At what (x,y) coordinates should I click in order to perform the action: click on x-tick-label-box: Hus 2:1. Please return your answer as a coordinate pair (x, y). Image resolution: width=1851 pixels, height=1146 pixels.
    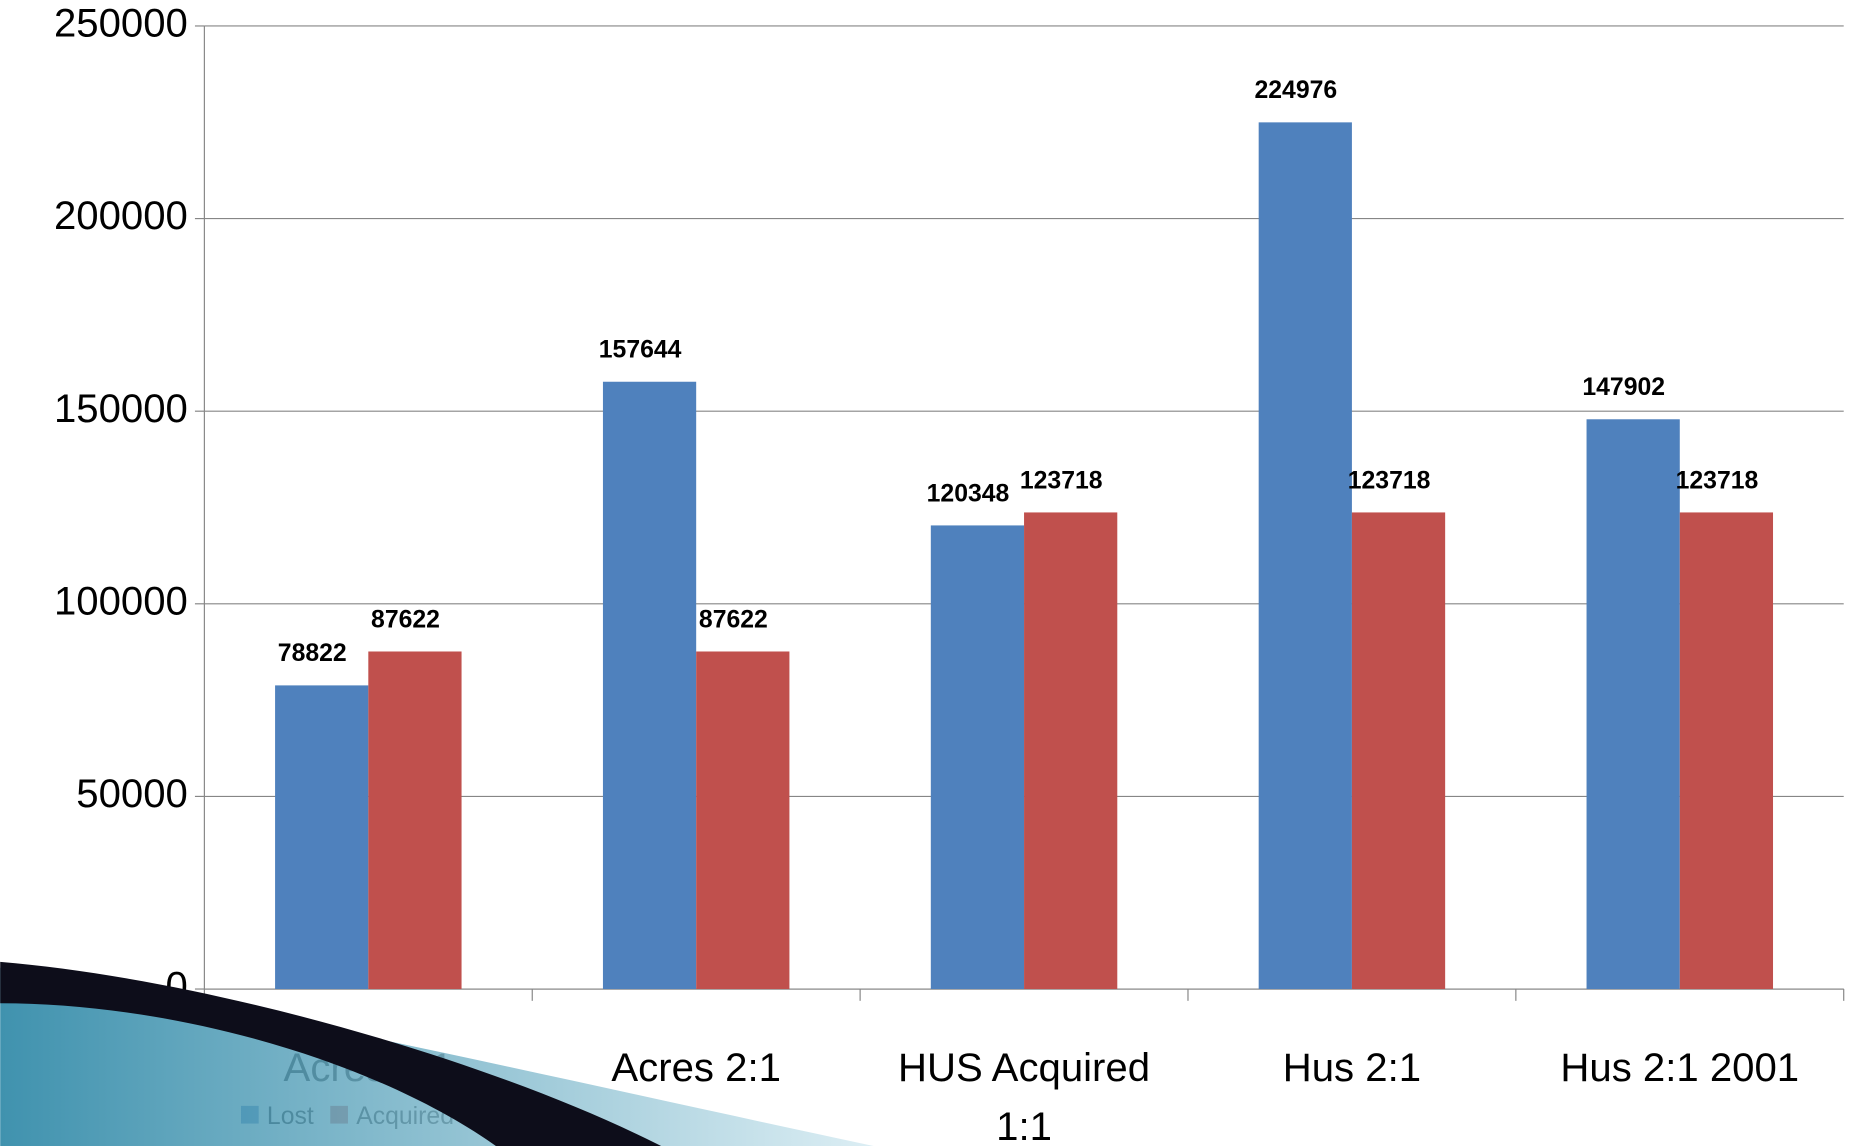
    Looking at the image, I should click on (1352, 1068).